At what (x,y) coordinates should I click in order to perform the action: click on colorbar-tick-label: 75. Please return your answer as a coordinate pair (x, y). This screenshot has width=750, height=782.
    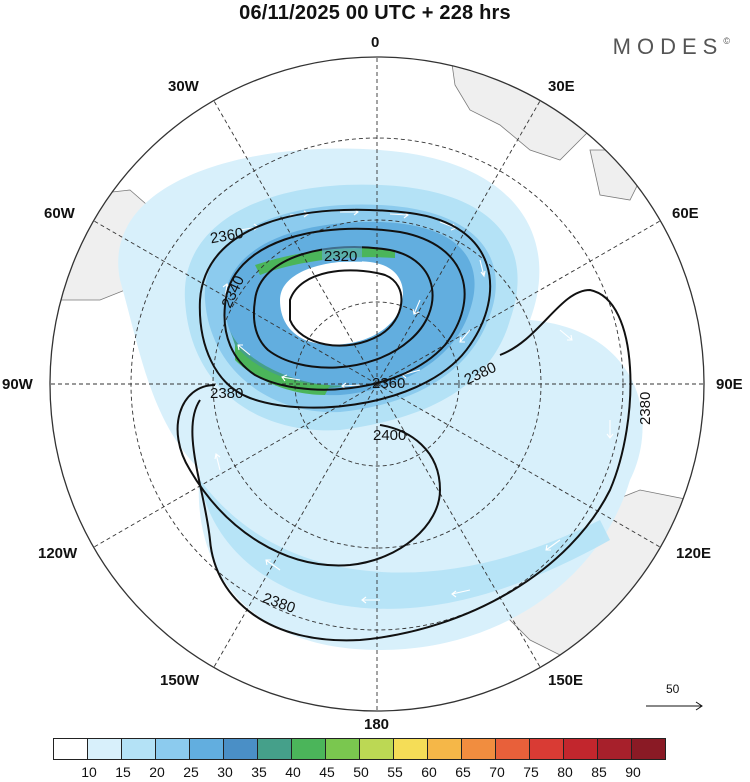
    Looking at the image, I should click on (531, 772).